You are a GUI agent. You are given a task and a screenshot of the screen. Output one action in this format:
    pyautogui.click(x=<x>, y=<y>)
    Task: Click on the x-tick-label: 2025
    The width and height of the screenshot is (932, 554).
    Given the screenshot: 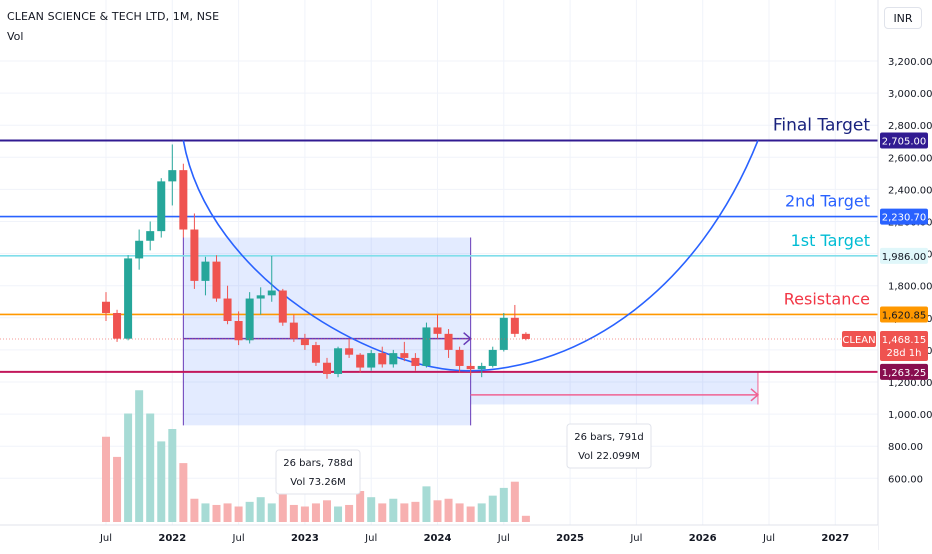 What is the action you would take?
    pyautogui.click(x=570, y=538)
    